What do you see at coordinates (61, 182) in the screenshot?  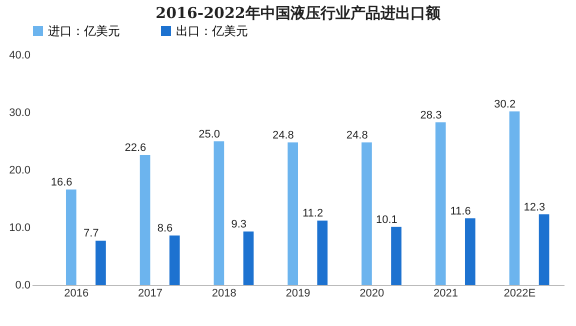 I see `data-label: 16.6` at bounding box center [61, 182].